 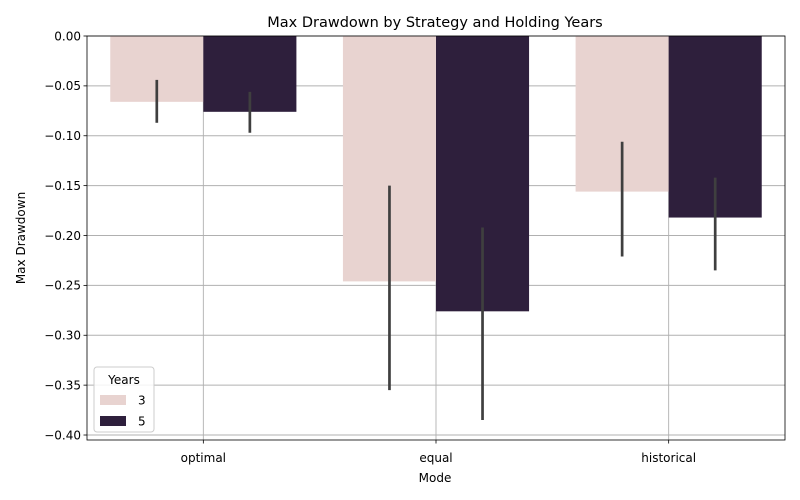 What do you see at coordinates (142, 401) in the screenshot?
I see `legend-label-3: 3` at bounding box center [142, 401].